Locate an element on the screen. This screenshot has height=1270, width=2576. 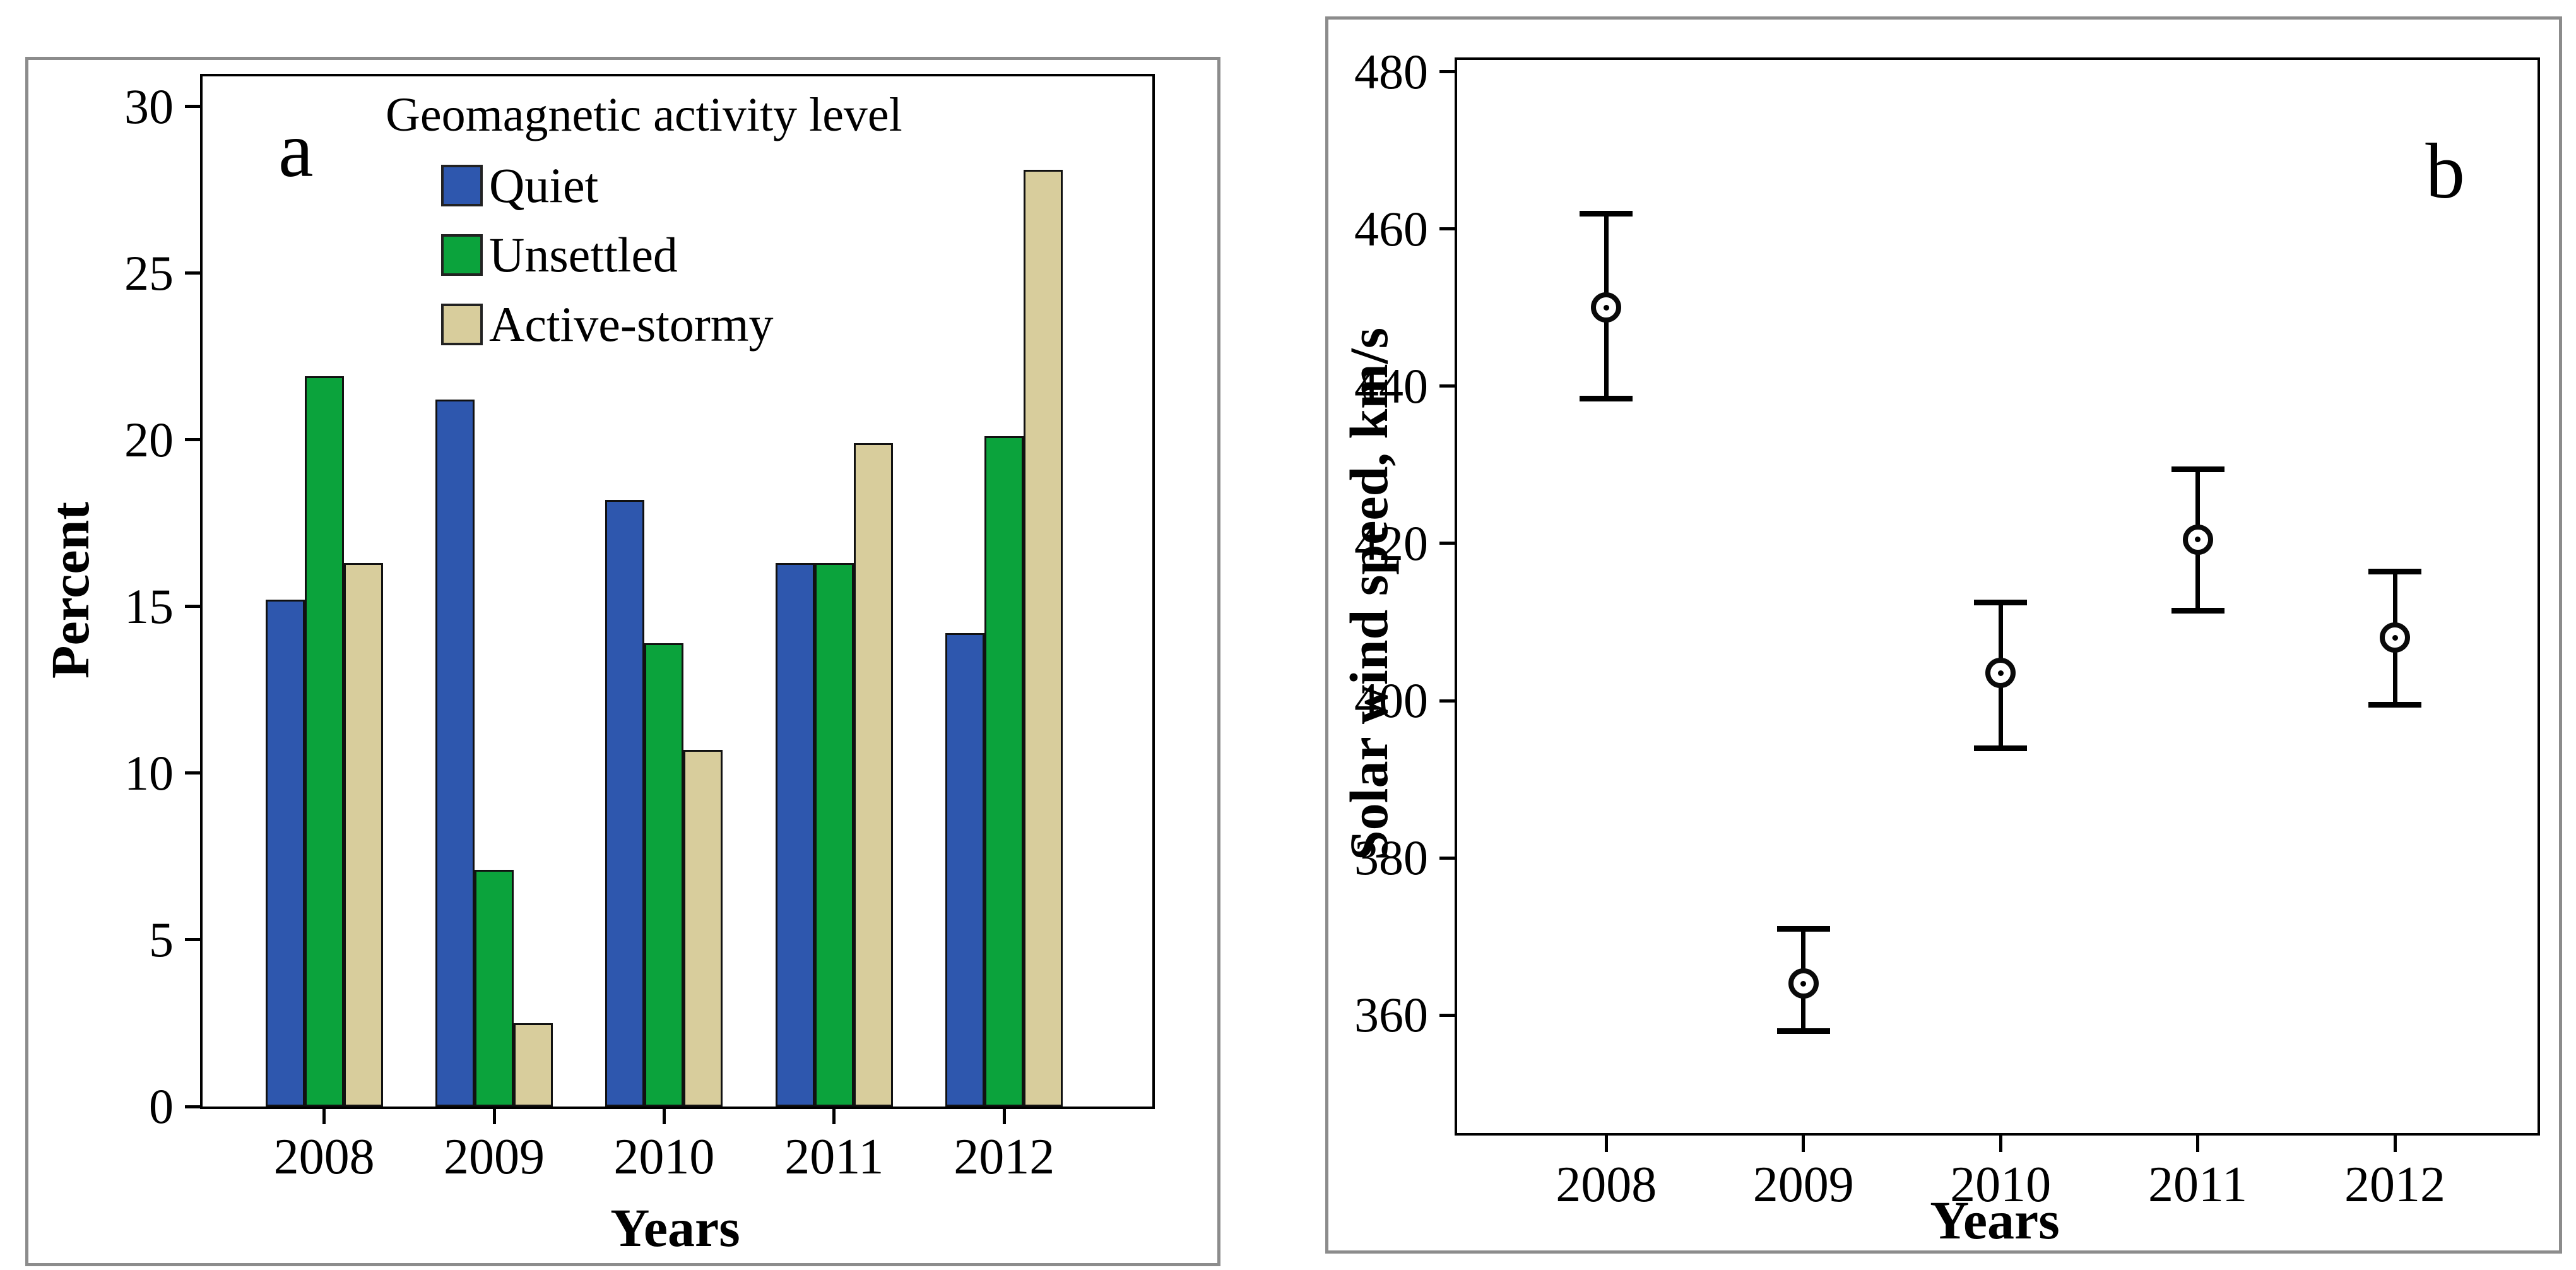
data-point-2008 is located at coordinates (1606, 307).